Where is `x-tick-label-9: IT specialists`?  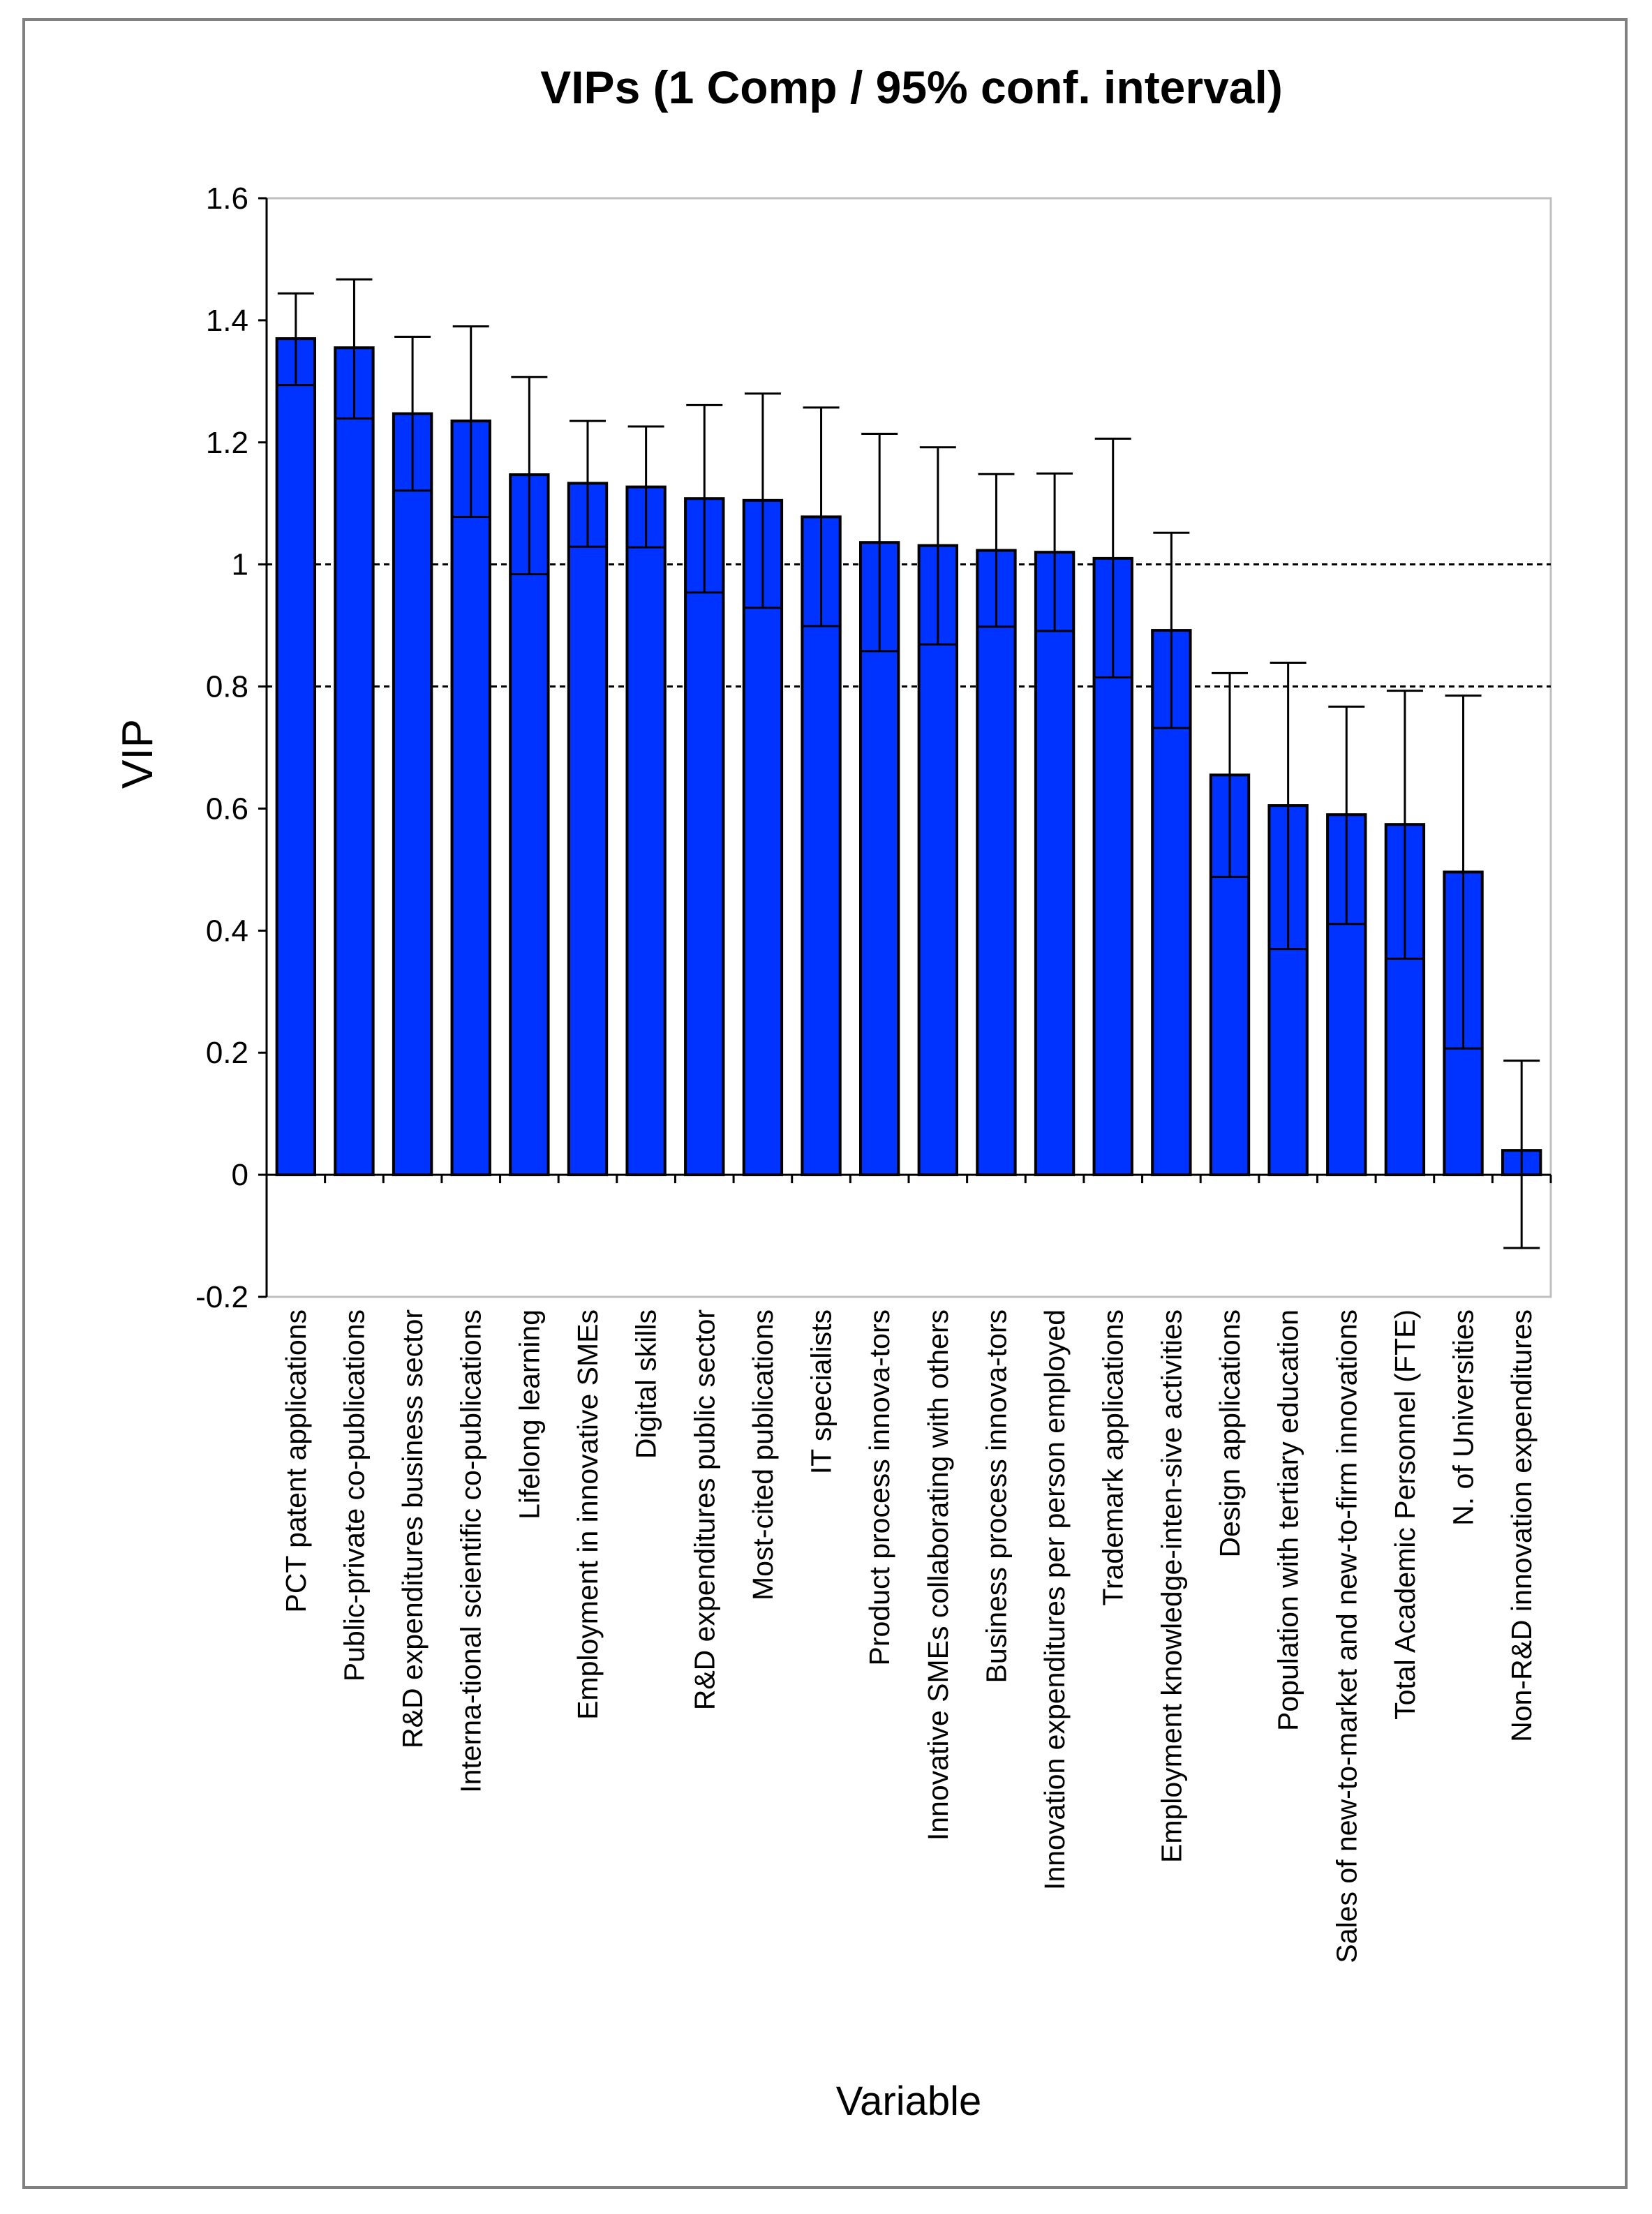 x-tick-label-9: IT specialists is located at coordinates (821, 1392).